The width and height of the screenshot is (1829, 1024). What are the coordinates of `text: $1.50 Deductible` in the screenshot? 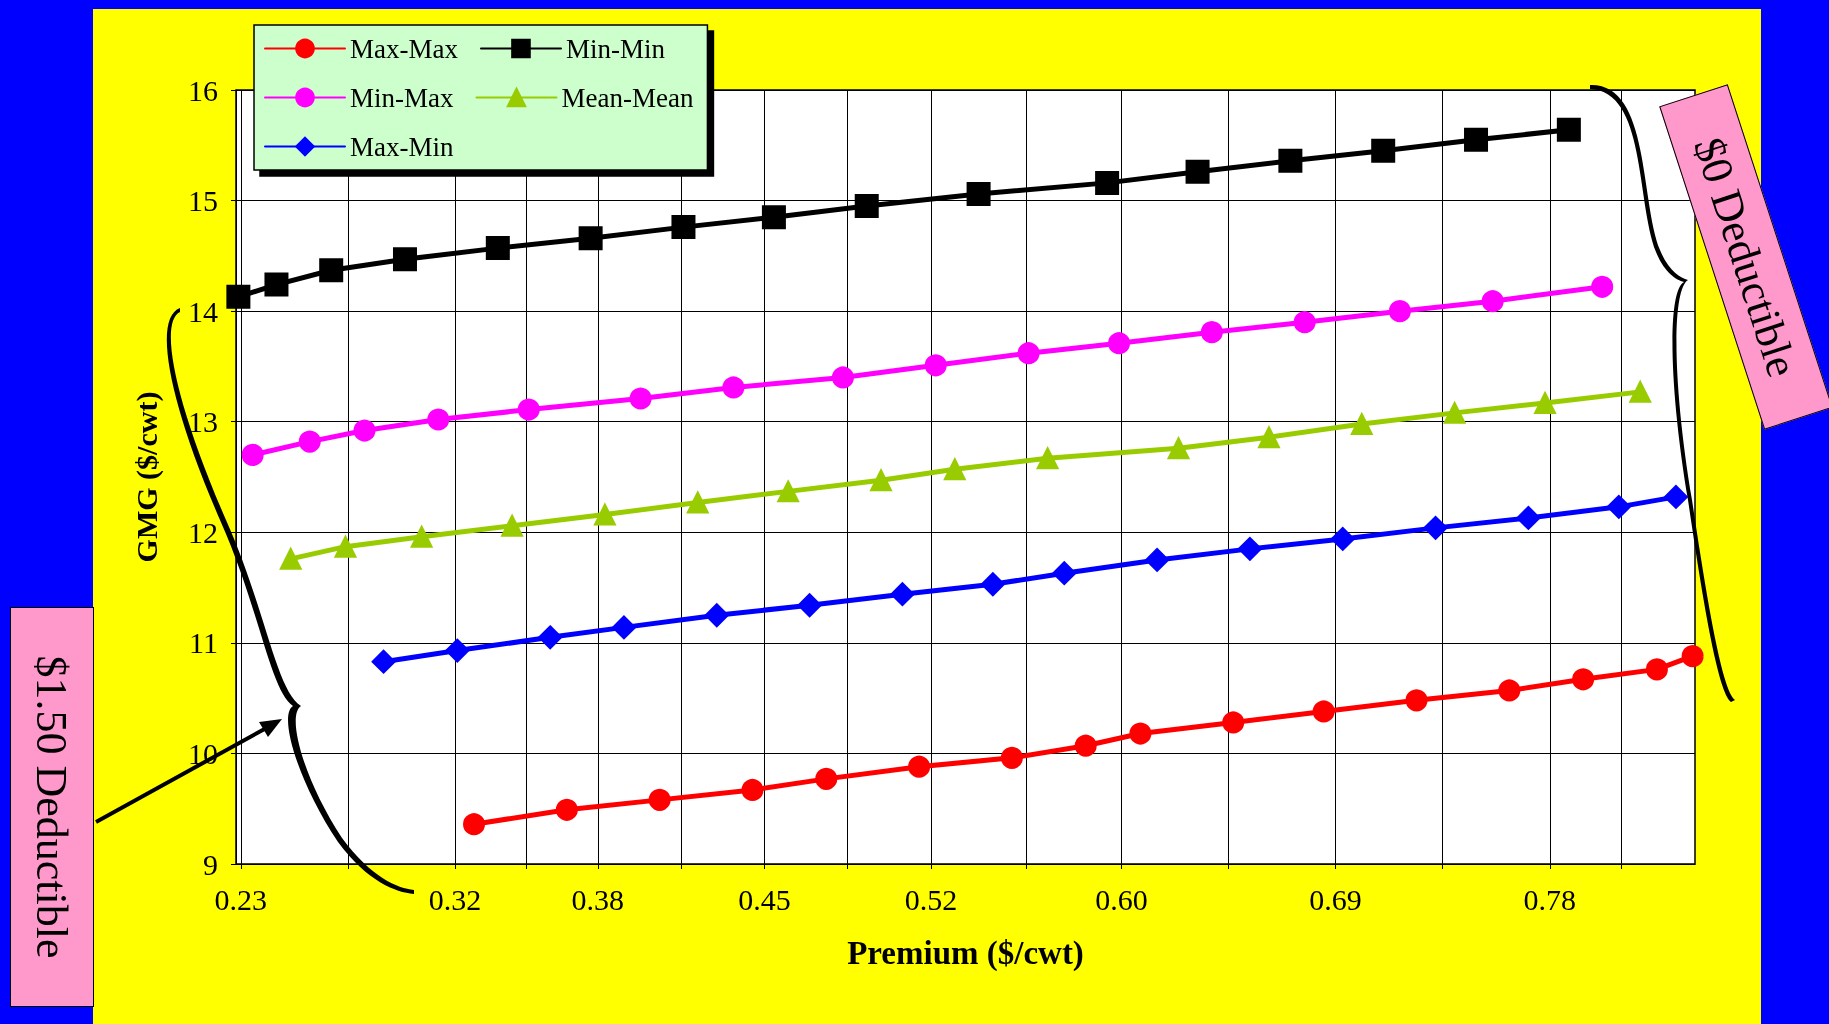 It's located at (52, 807).